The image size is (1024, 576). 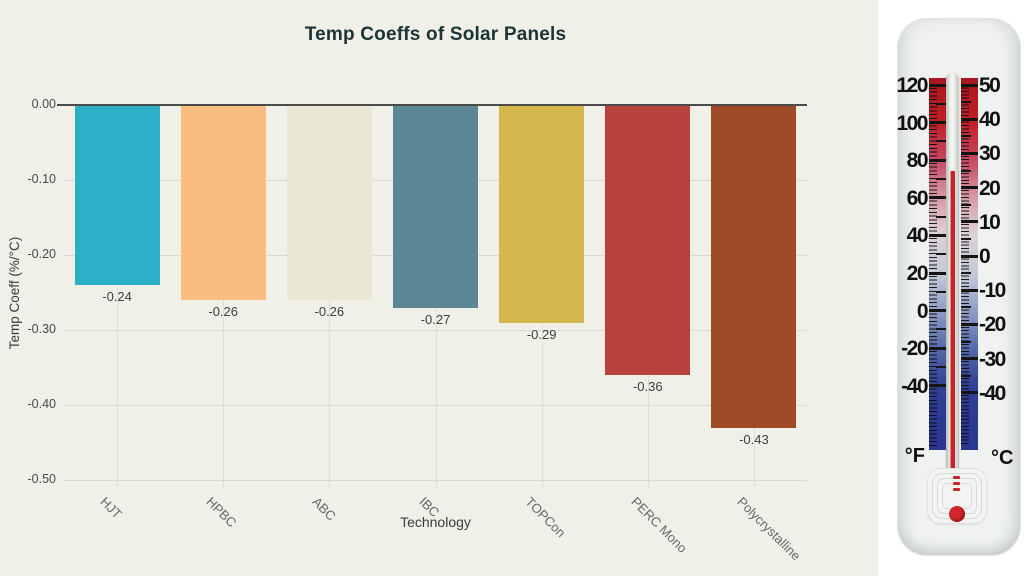 What do you see at coordinates (990, 154) in the screenshot?
I see `celsius-scale-number: 30` at bounding box center [990, 154].